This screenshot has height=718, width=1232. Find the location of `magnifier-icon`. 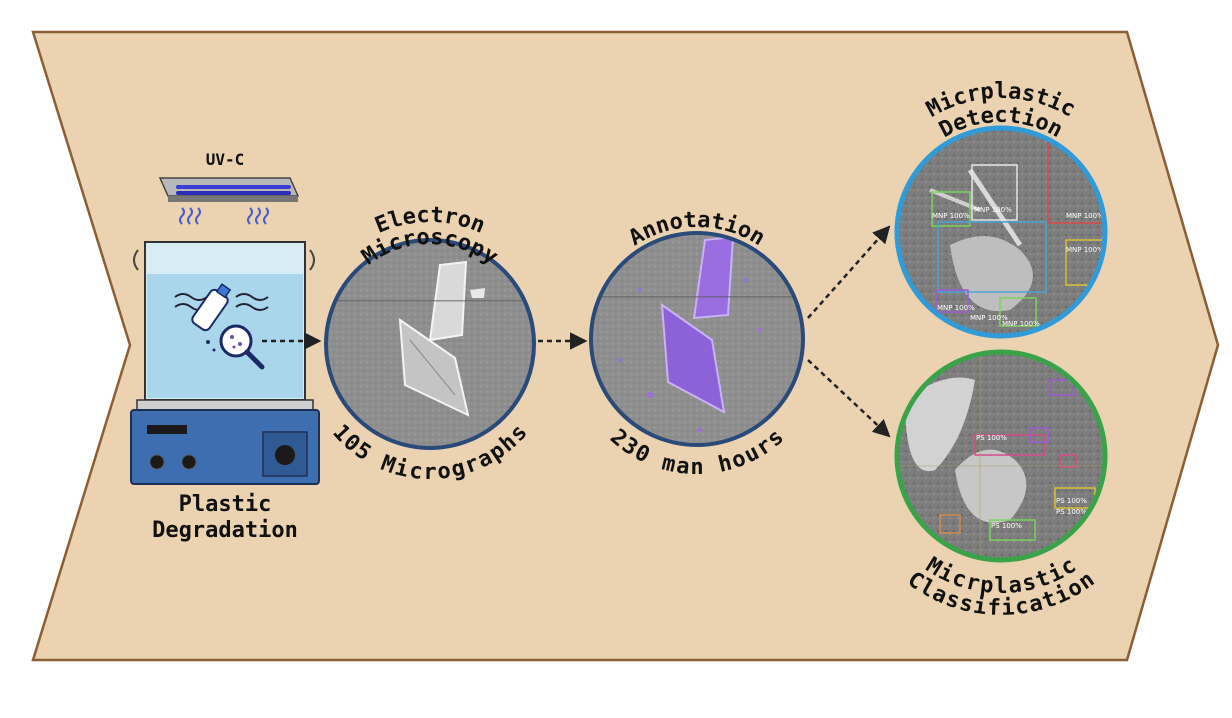

magnifier-icon is located at coordinates (235, 347).